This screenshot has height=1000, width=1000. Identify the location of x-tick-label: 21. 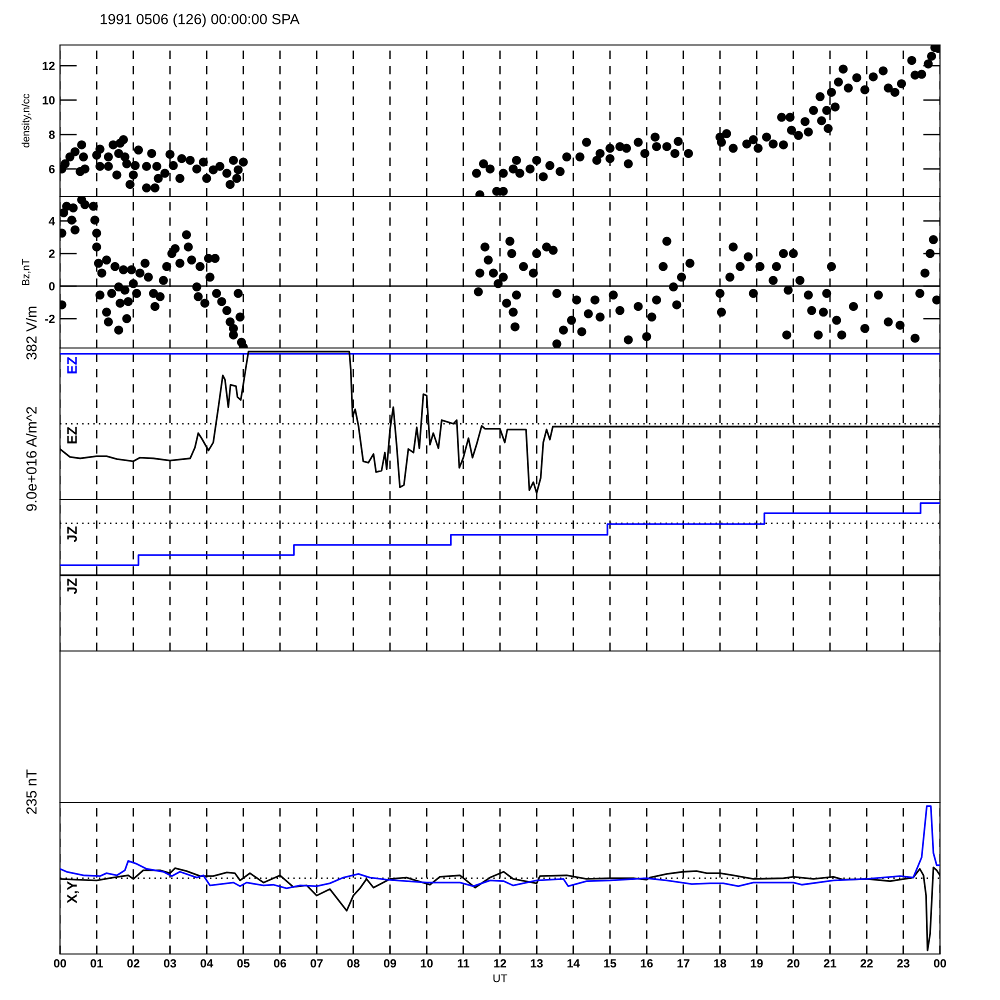
(830, 963).